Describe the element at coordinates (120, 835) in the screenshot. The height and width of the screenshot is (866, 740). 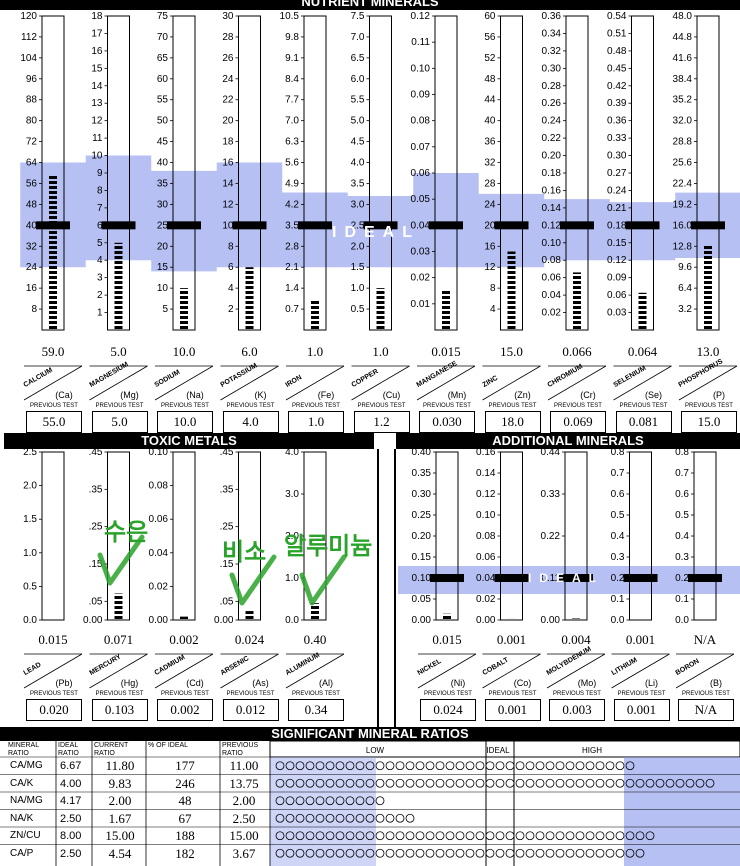
I see `ratio-current: 15.00` at that location.